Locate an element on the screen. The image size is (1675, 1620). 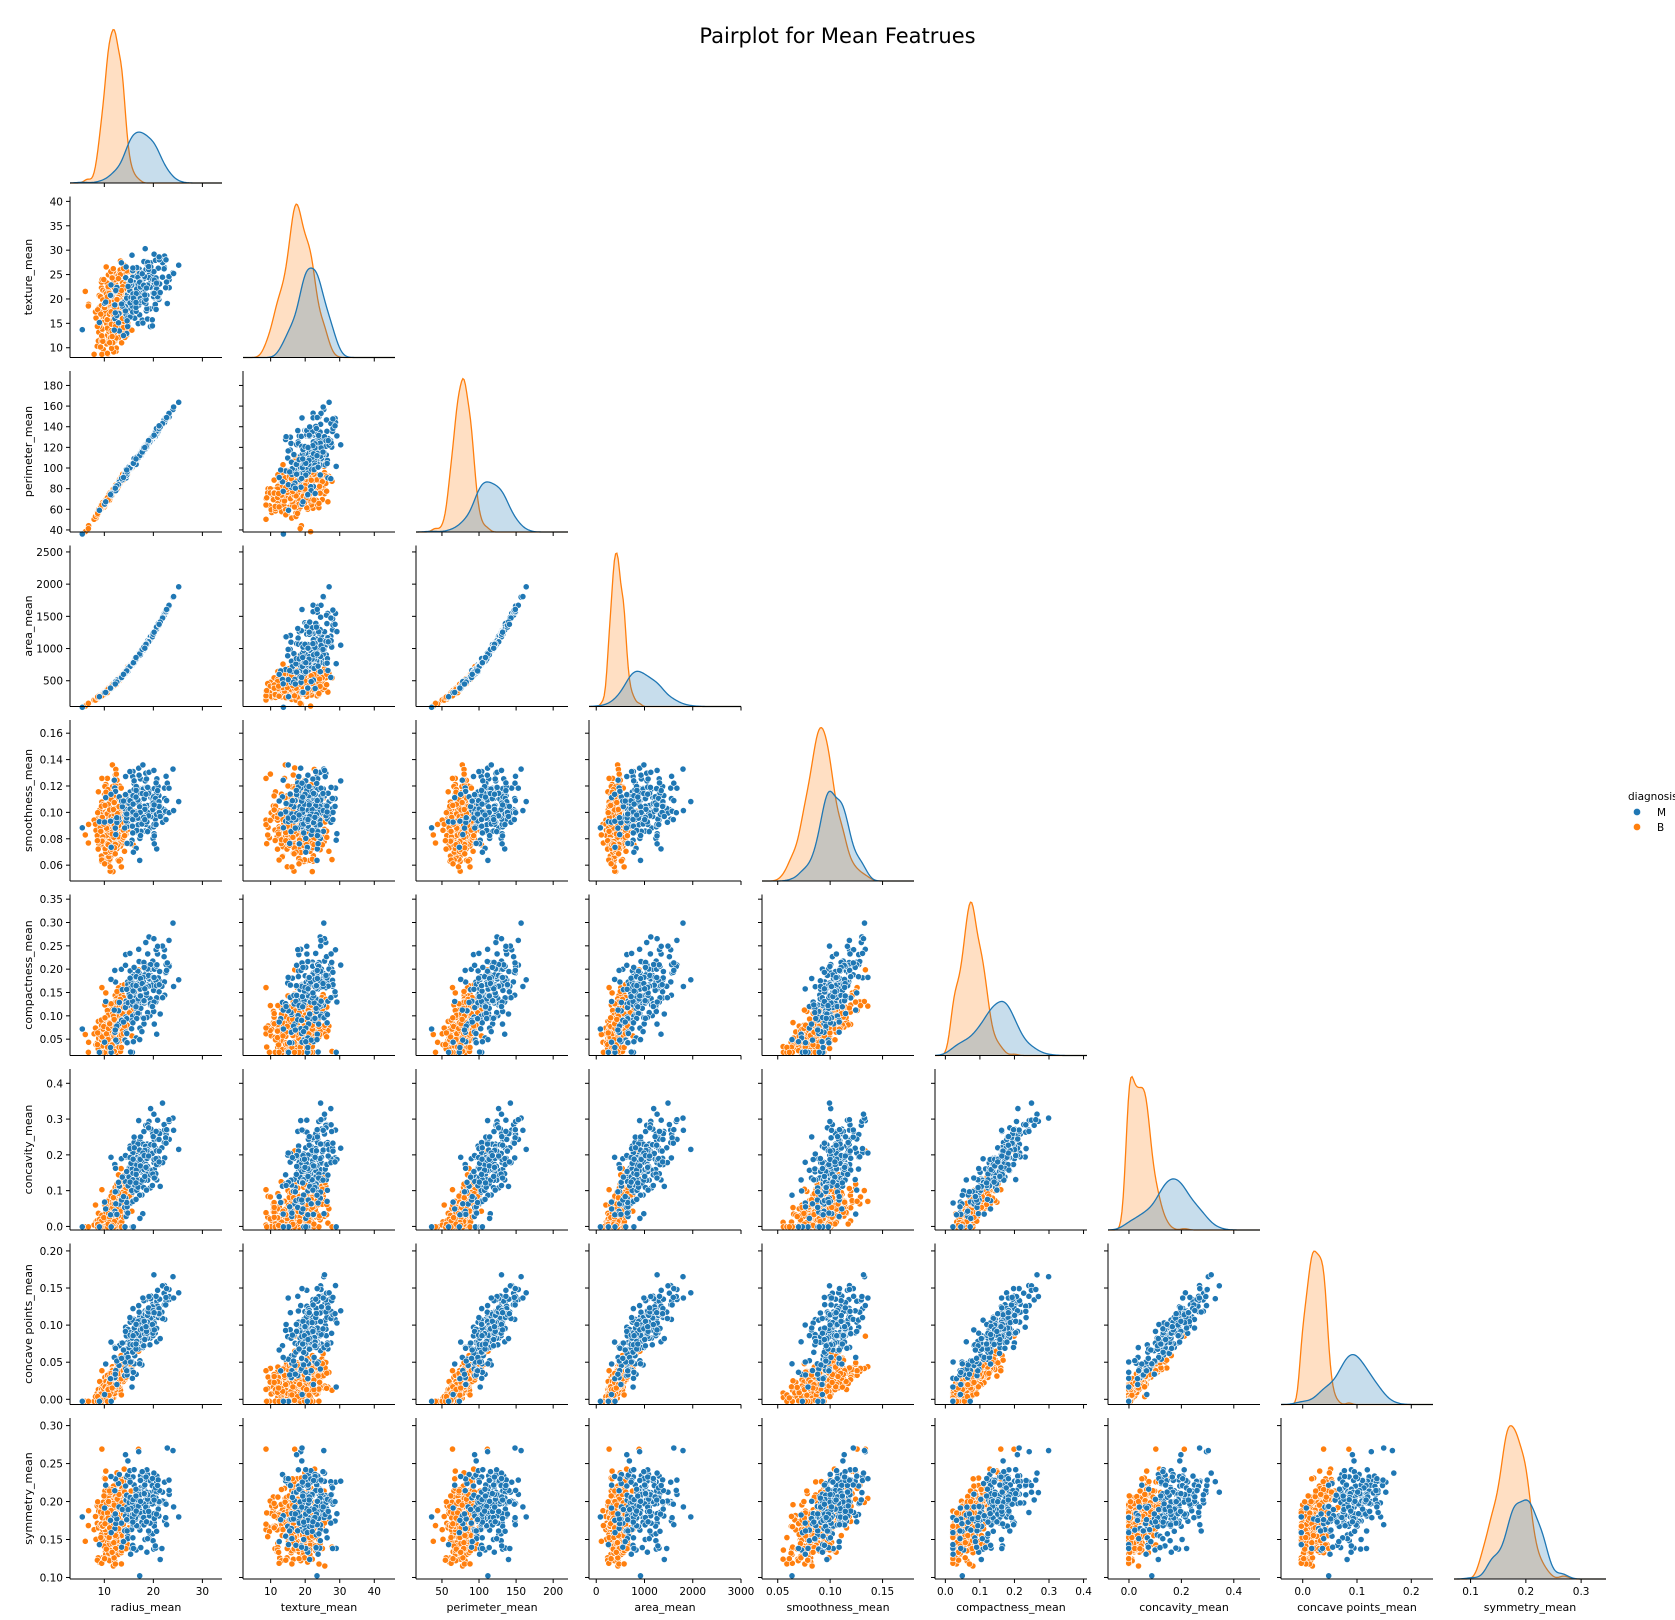
y-tick-label: 1000 is located at coordinates (49, 650).